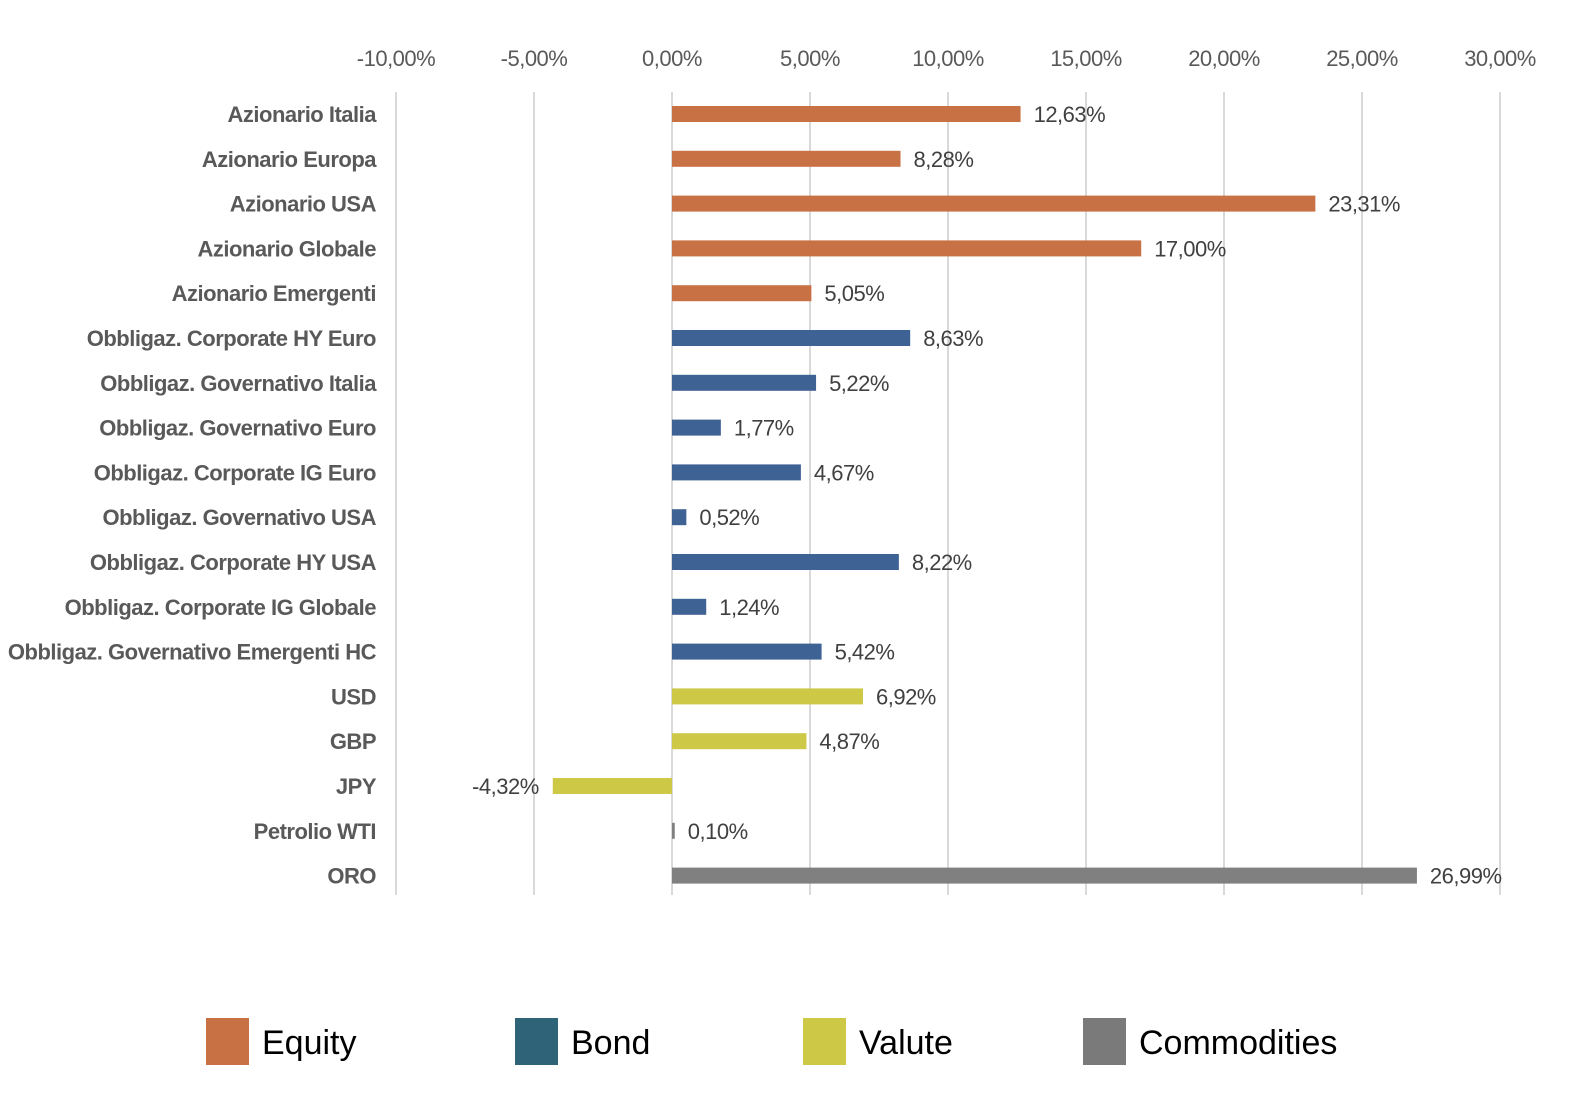 Image resolution: width=1594 pixels, height=1096 pixels. What do you see at coordinates (729, 517) in the screenshot?
I see `data-label: 0,52%` at bounding box center [729, 517].